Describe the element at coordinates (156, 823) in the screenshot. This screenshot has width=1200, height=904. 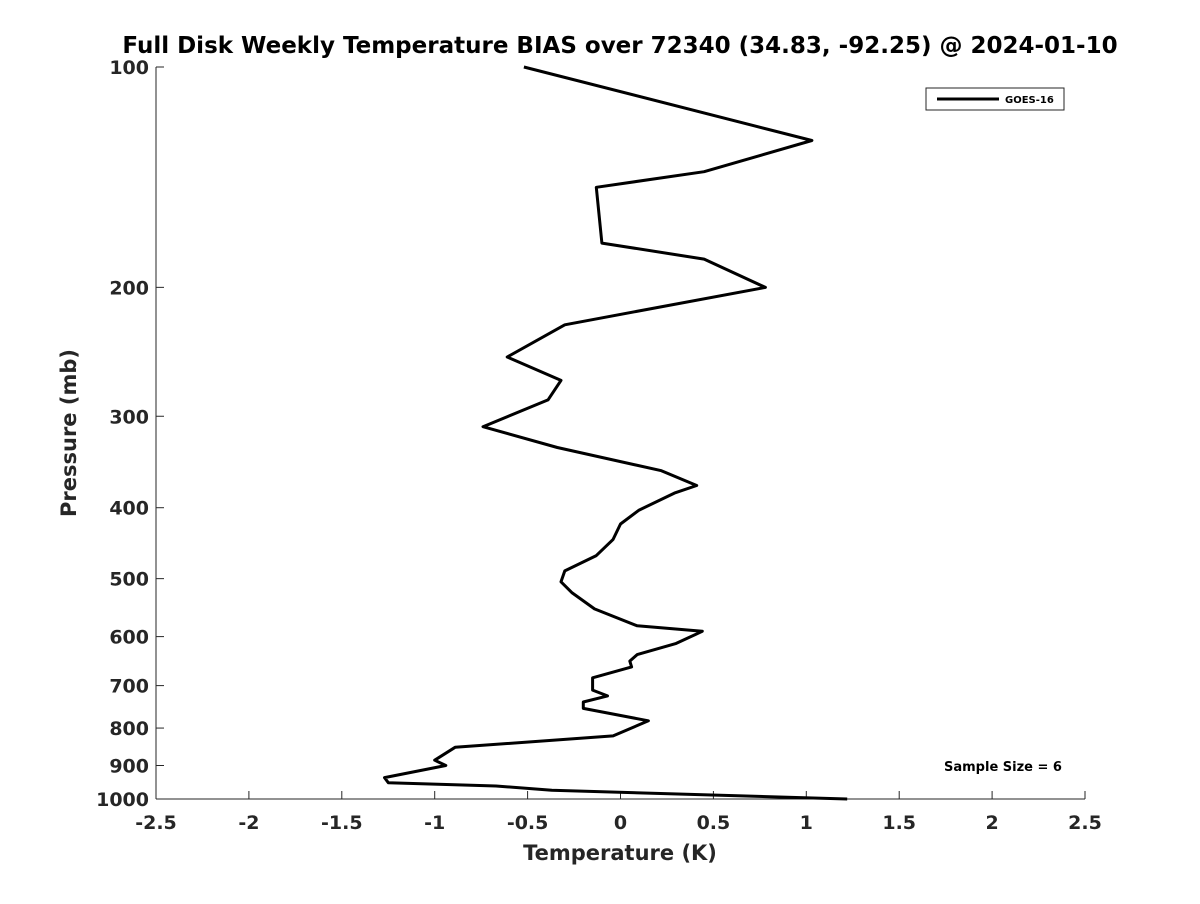
I see `x-tick-label: -2.5` at that location.